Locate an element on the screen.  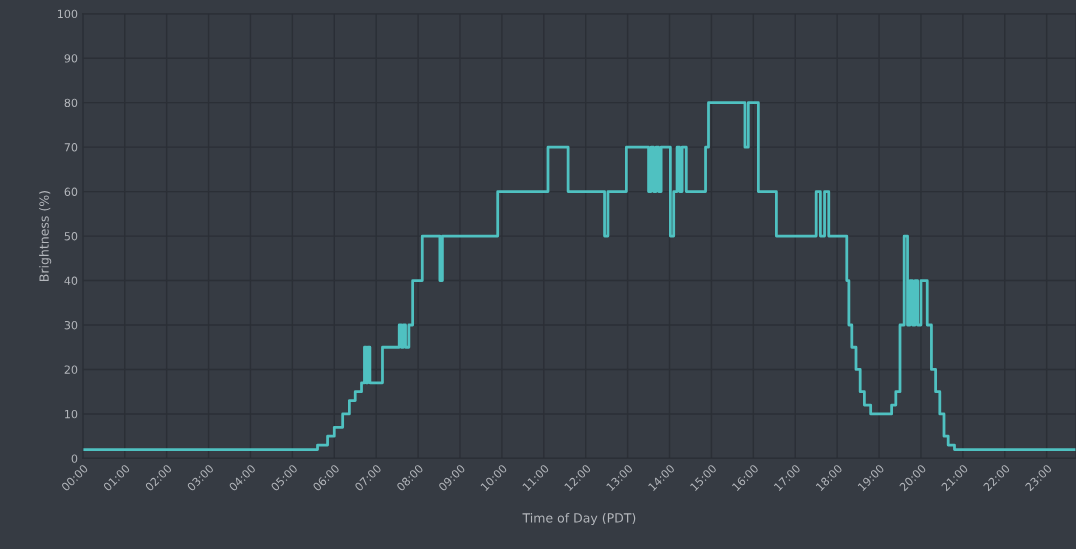
y-axis-title: Brightness (%) is located at coordinates (45, 236).